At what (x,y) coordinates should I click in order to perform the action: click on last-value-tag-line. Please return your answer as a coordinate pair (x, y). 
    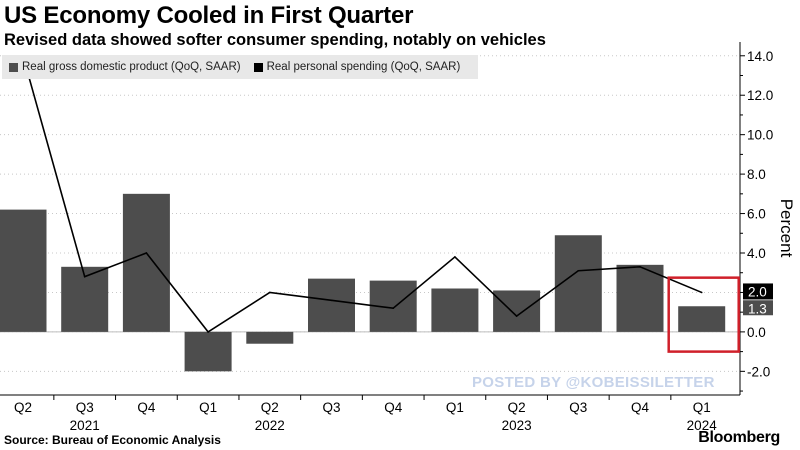
    Looking at the image, I should click on (758, 291).